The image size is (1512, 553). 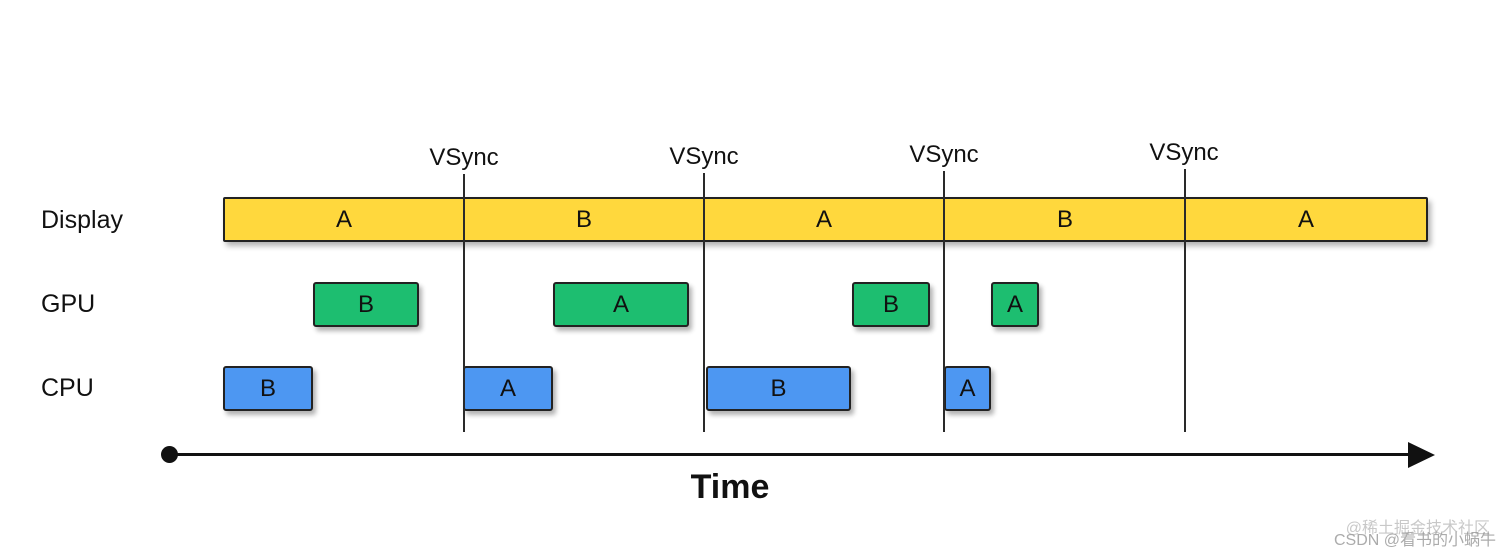 I want to click on display-bar, so click(x=825, y=219).